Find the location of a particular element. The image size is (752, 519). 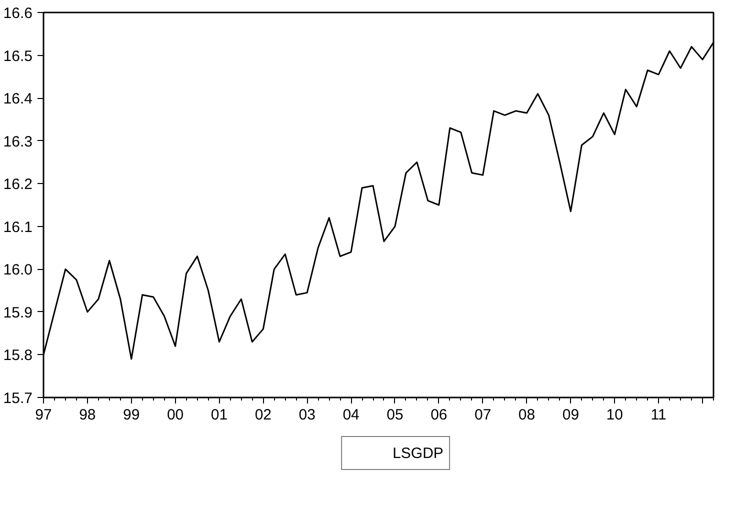

text: LSGDP is located at coordinates (418, 453).